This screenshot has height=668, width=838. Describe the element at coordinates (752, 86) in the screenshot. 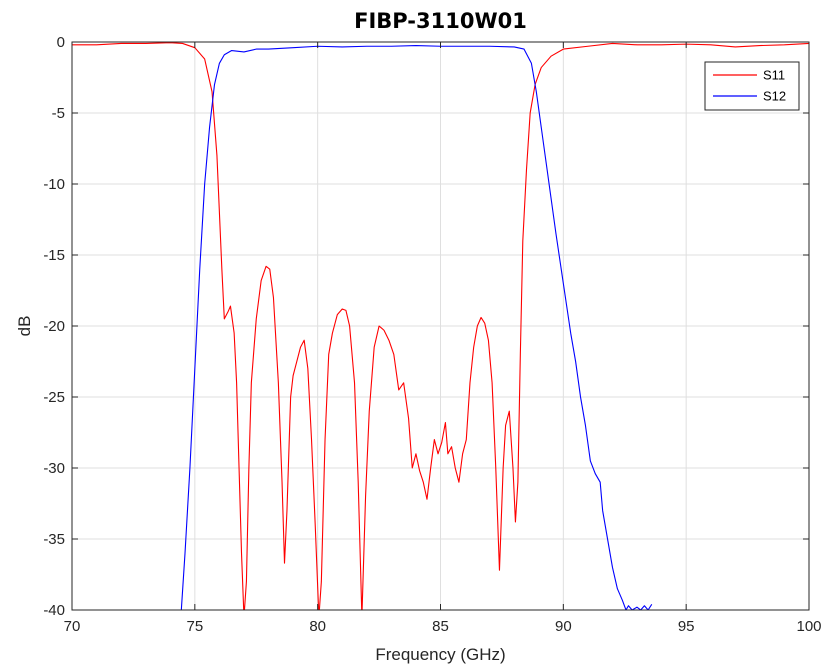

I see `legend-box` at that location.